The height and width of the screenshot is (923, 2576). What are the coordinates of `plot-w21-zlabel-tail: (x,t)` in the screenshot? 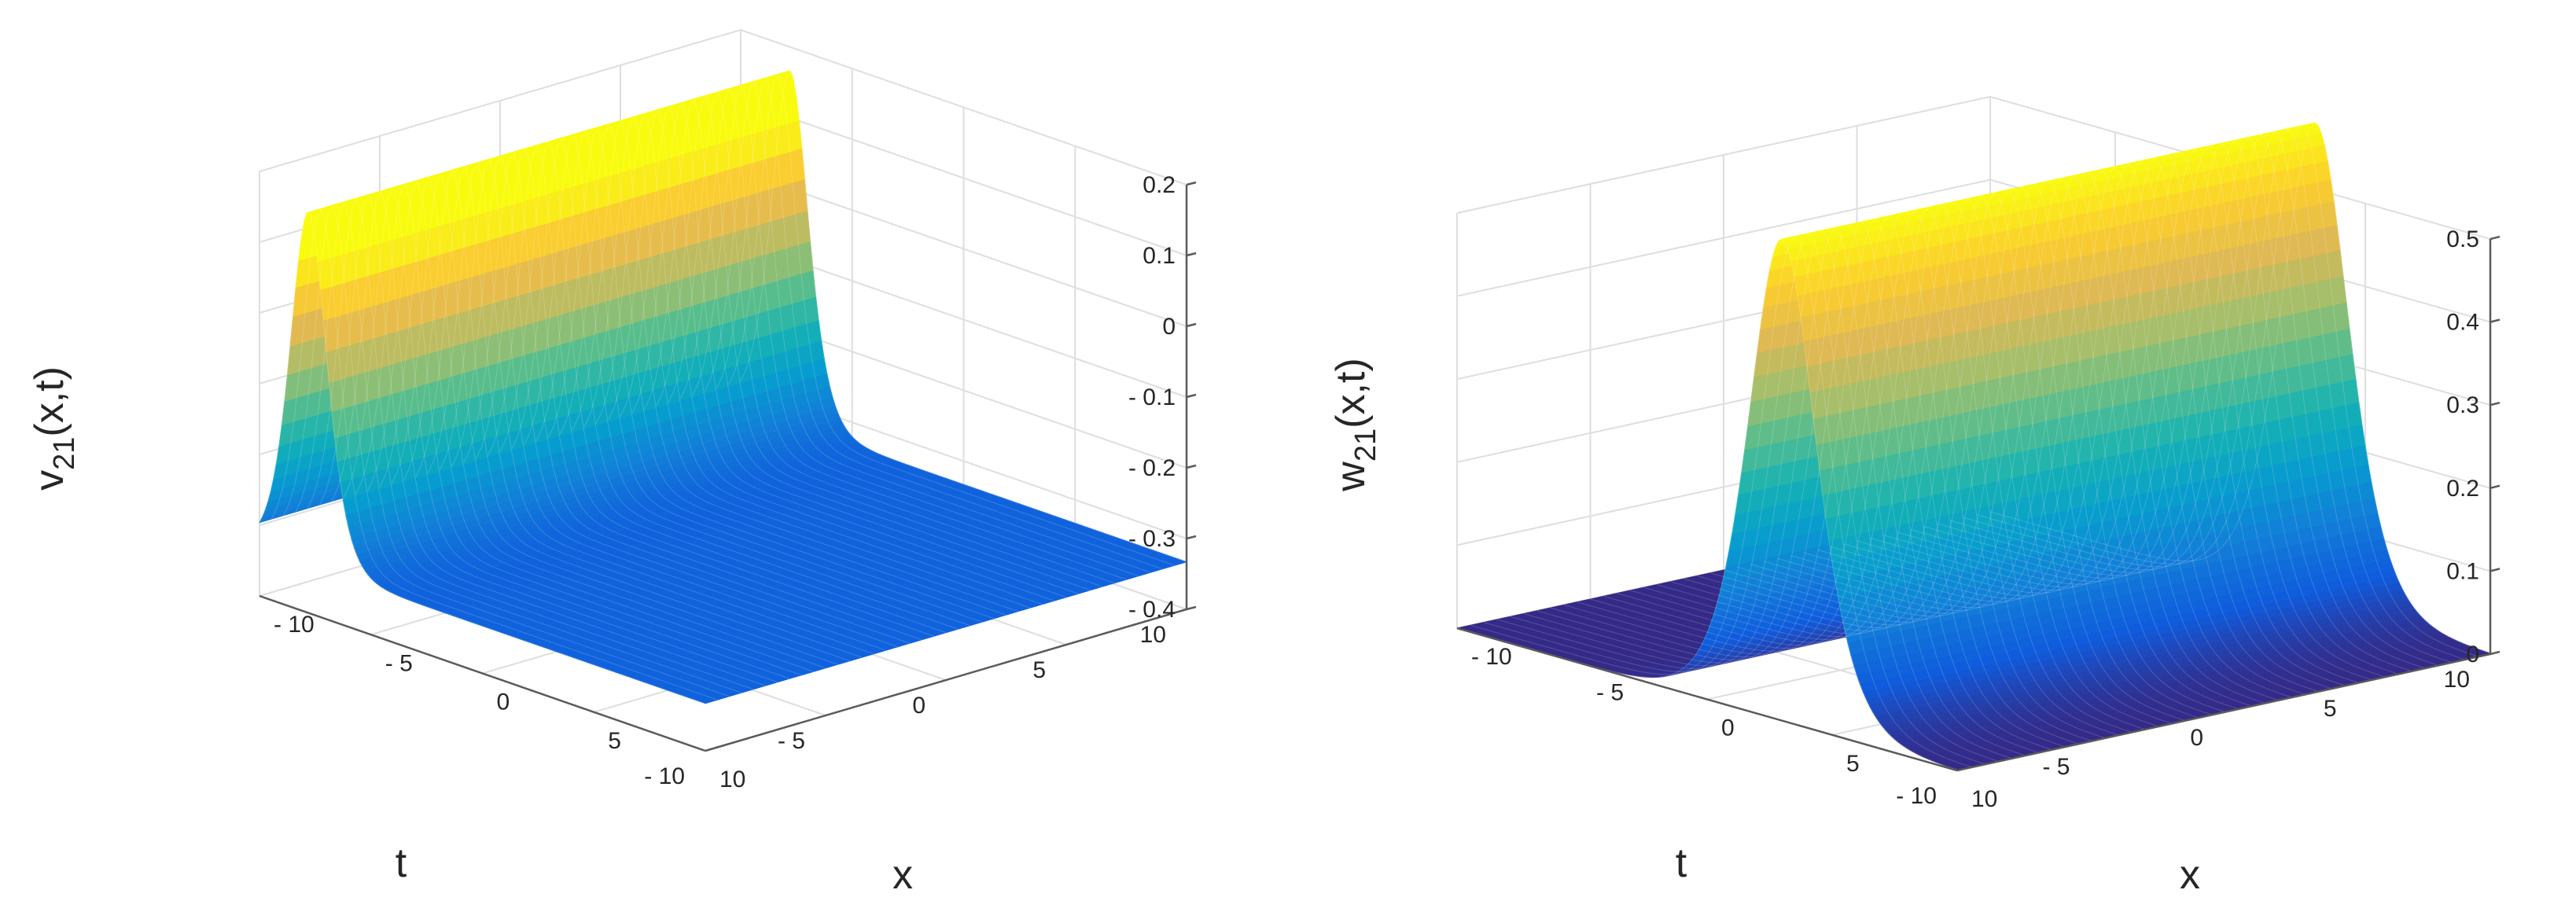 It's located at (1351, 393).